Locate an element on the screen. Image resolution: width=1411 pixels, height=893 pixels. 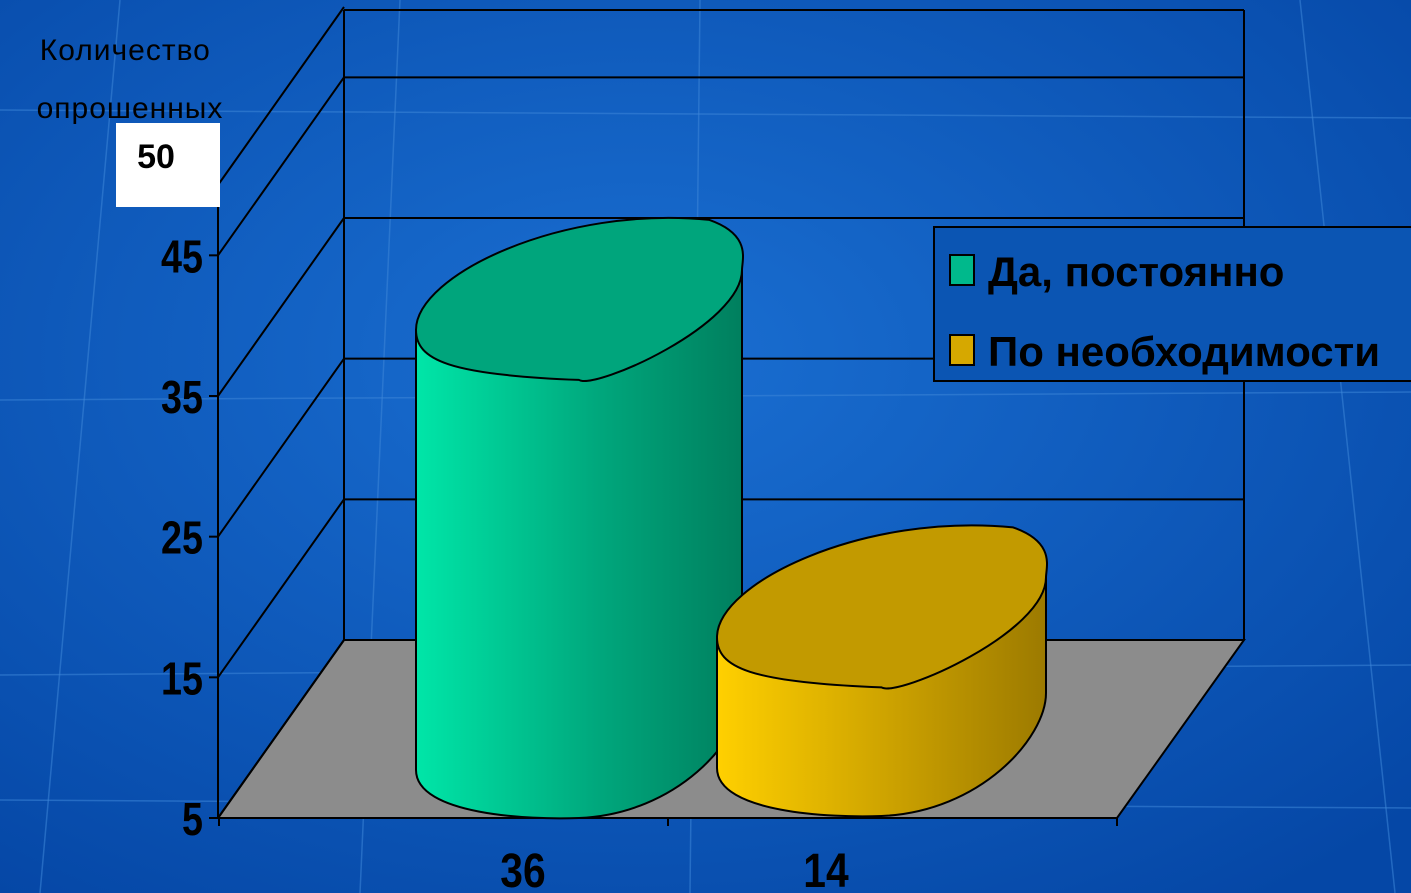
y-axis-title-line-1: Количество is located at coordinates (125, 50).